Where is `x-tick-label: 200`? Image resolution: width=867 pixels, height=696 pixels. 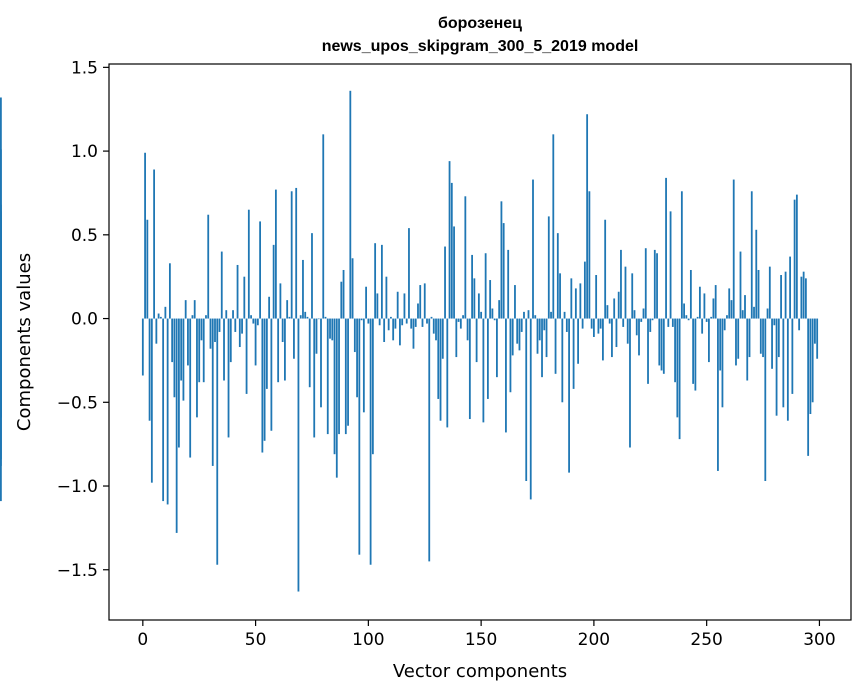 x-tick-label: 200 is located at coordinates (594, 640).